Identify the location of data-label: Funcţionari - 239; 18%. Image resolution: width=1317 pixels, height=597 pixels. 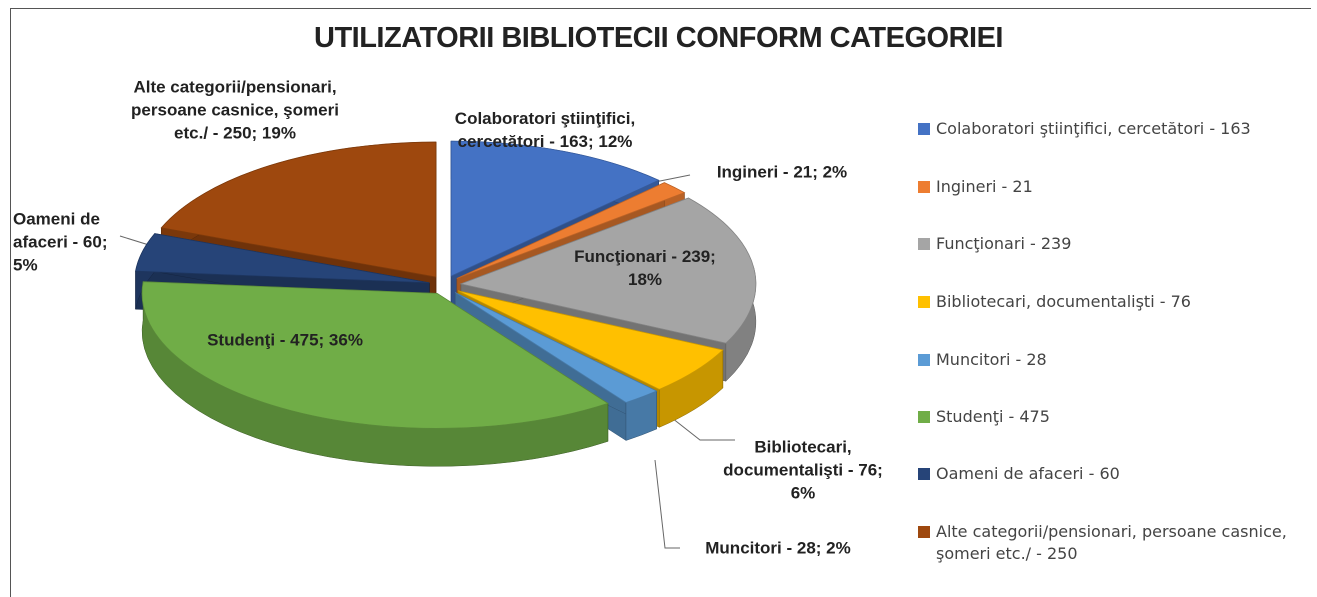
(645, 268).